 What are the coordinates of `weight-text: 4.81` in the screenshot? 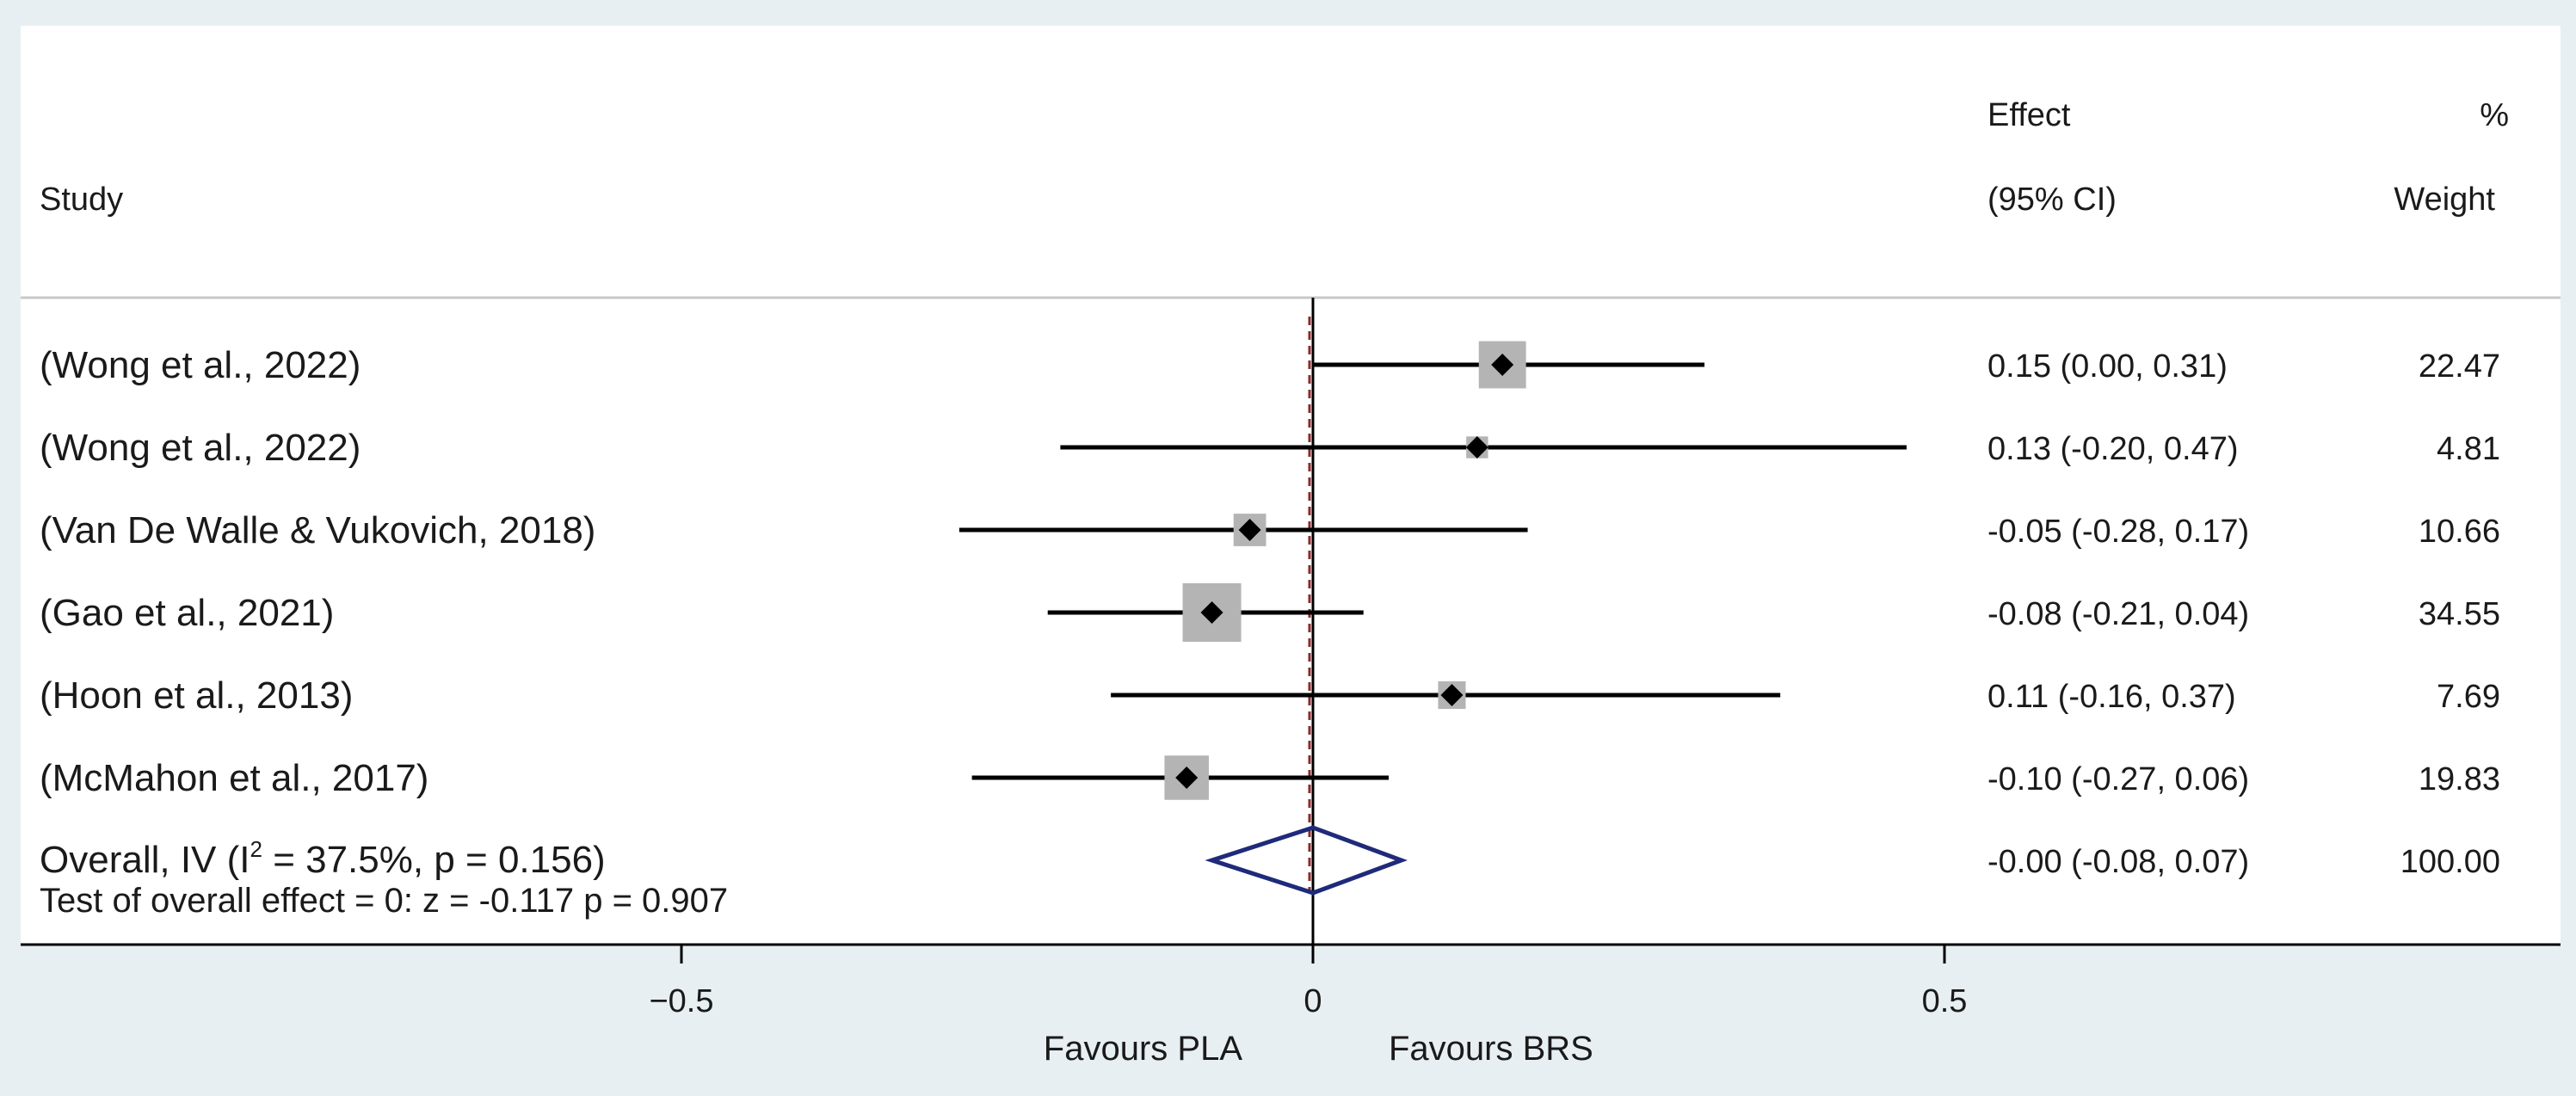 It's located at (2469, 449).